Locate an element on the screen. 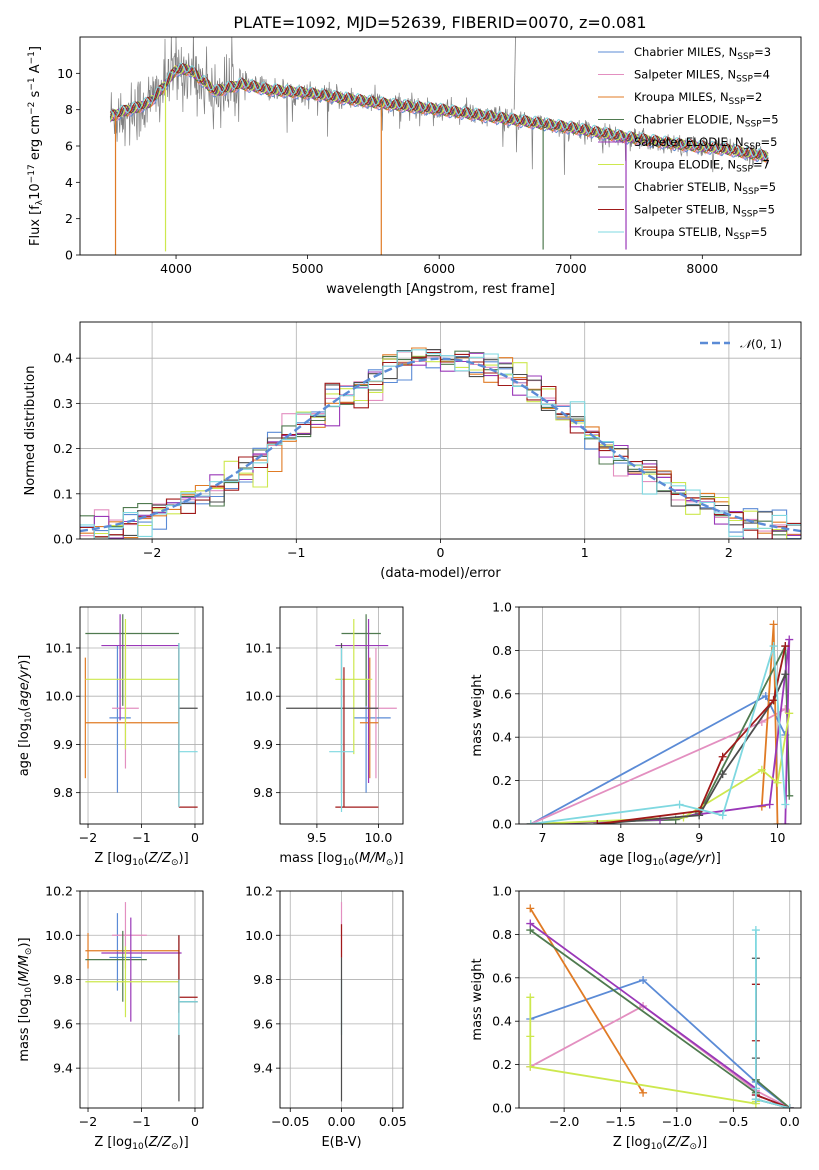 The width and height of the screenshot is (819, 1170). label-part: mass weight is located at coordinates (477, 999).